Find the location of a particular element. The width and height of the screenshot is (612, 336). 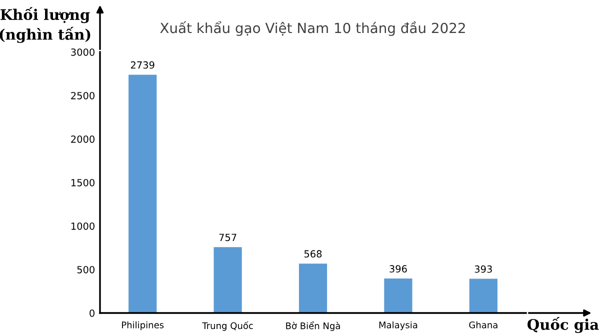

y-tick-label: 500 is located at coordinates (85, 270).